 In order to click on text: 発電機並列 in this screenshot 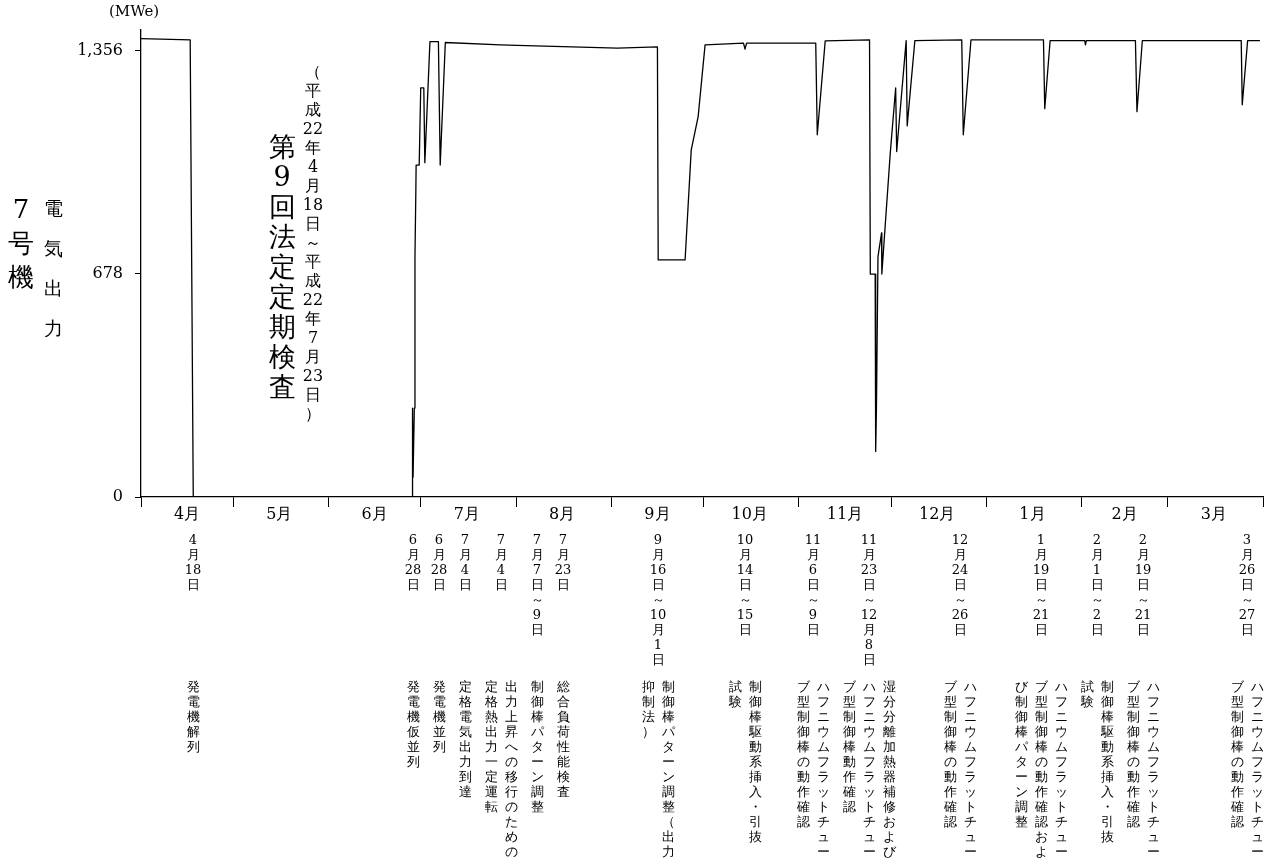, I will do `click(439, 717)`.